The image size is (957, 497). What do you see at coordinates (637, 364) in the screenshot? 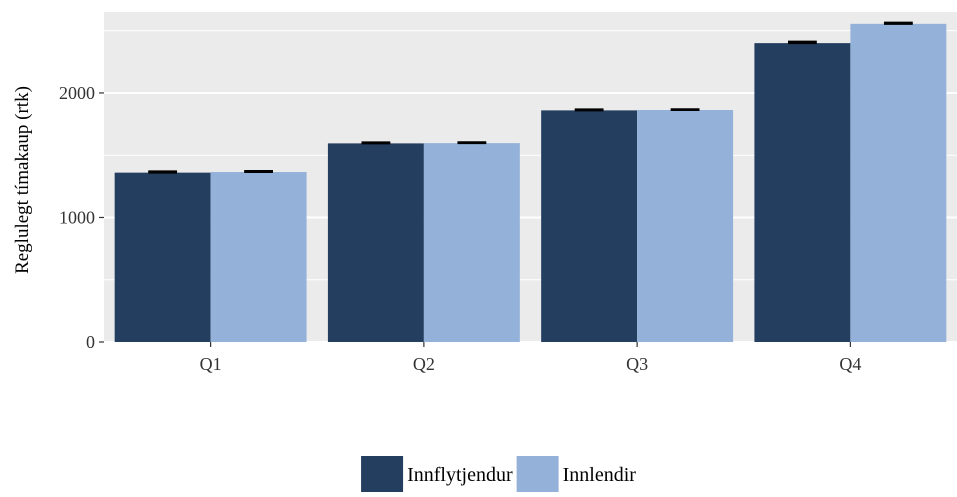
I see `x-tick-label: Q3` at bounding box center [637, 364].